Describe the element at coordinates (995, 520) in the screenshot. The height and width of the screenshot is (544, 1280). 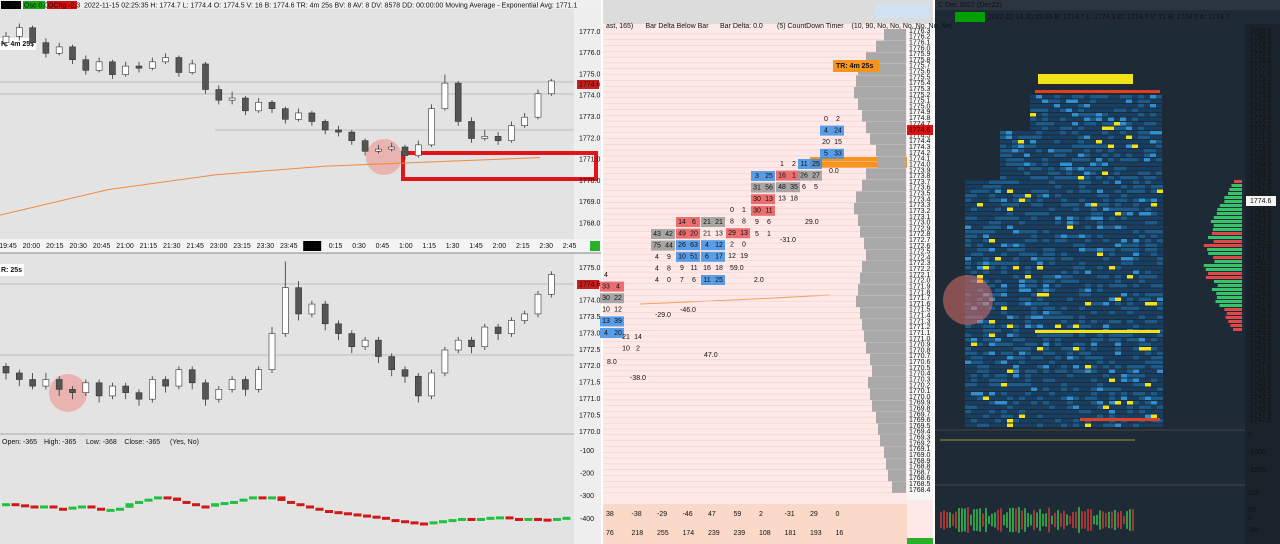
I see `volume-bar` at that location.